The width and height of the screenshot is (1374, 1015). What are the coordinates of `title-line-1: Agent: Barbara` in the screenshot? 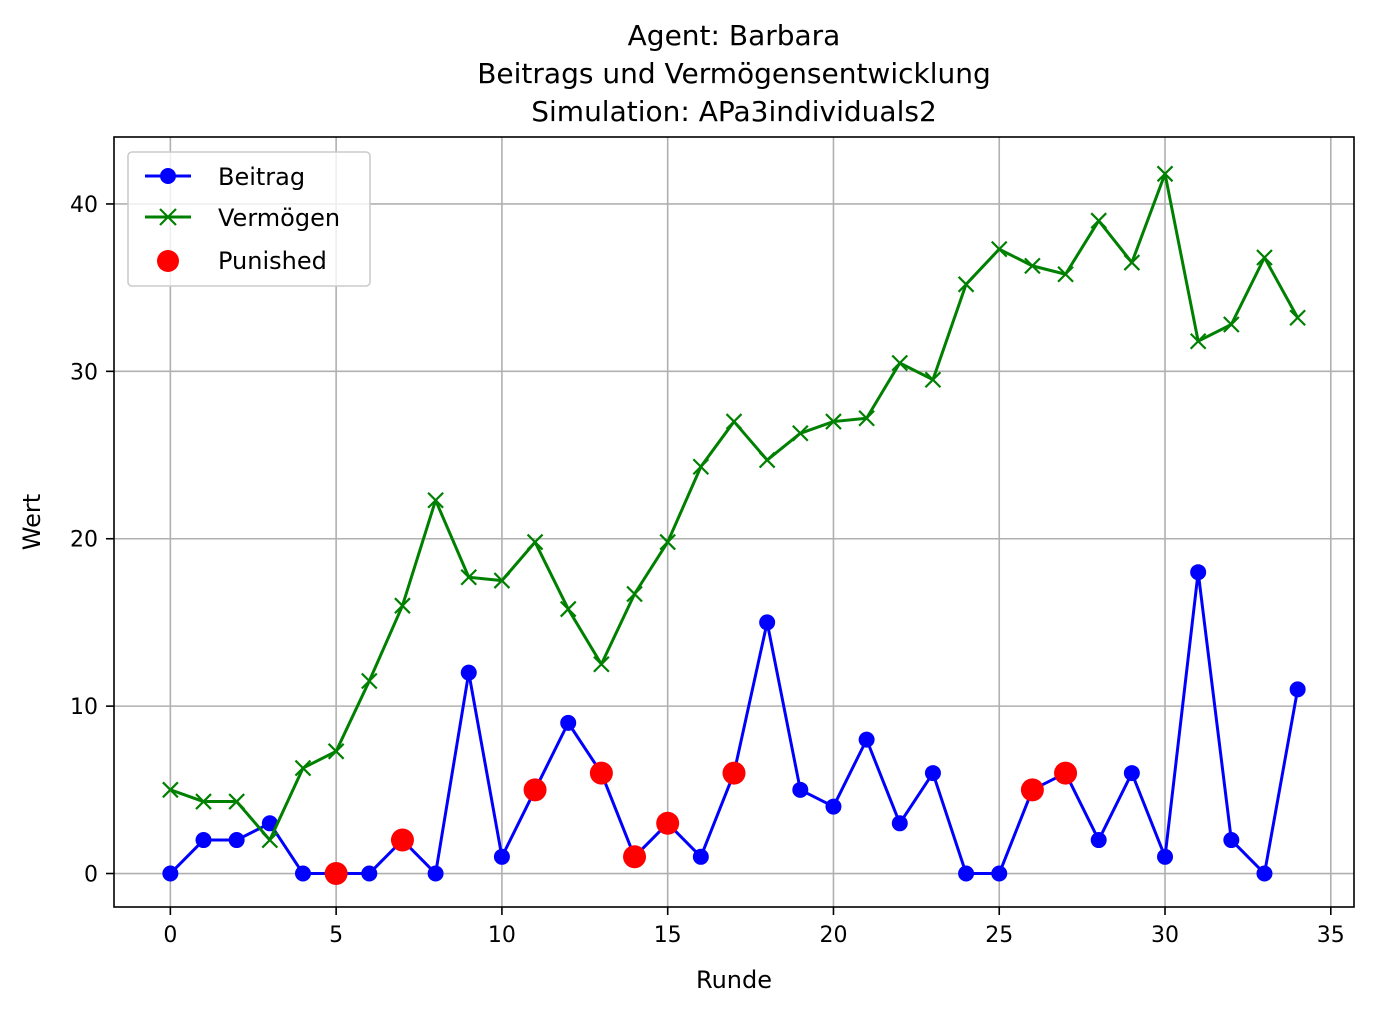 It's located at (734, 35).